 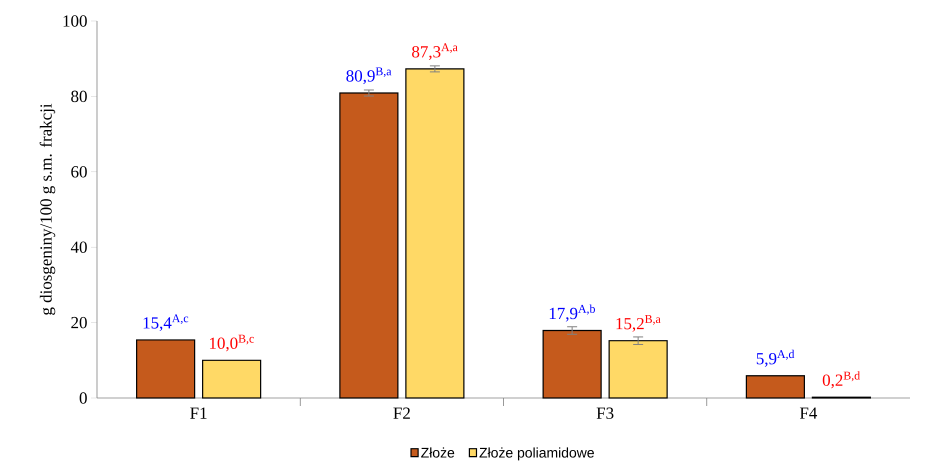 What do you see at coordinates (75, 21) in the screenshot?
I see `y-tick-label: 100` at bounding box center [75, 21].